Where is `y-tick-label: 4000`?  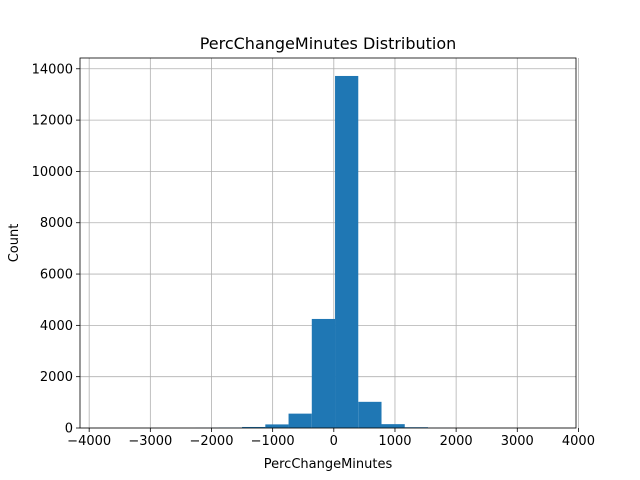 y-tick-label: 4000 is located at coordinates (56, 326).